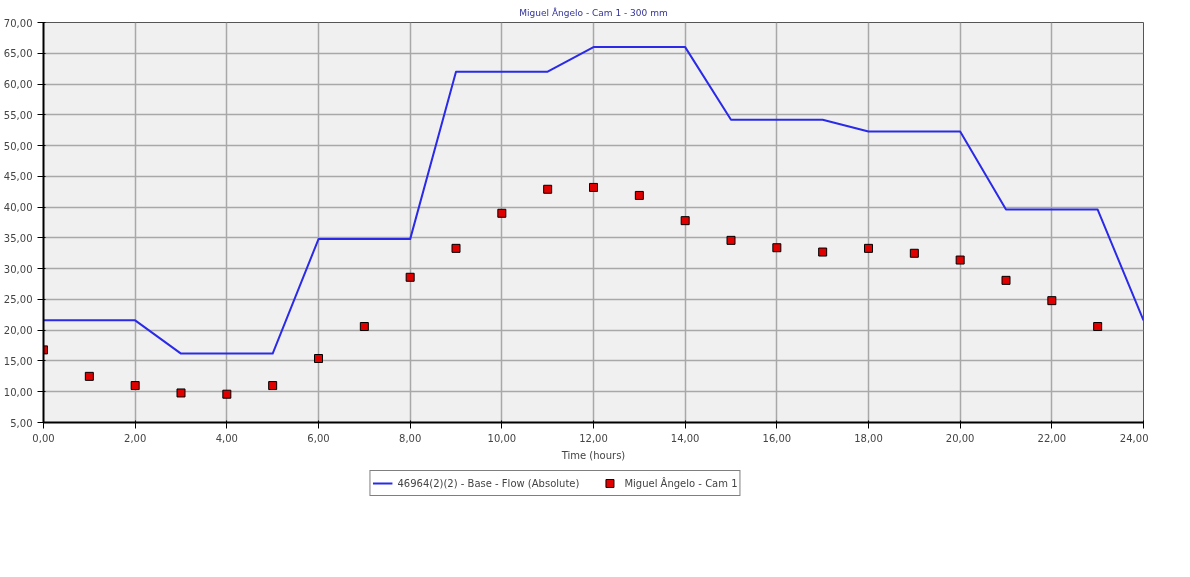  What do you see at coordinates (593, 438) in the screenshot?
I see `x-tick-label: 12,00` at bounding box center [593, 438].